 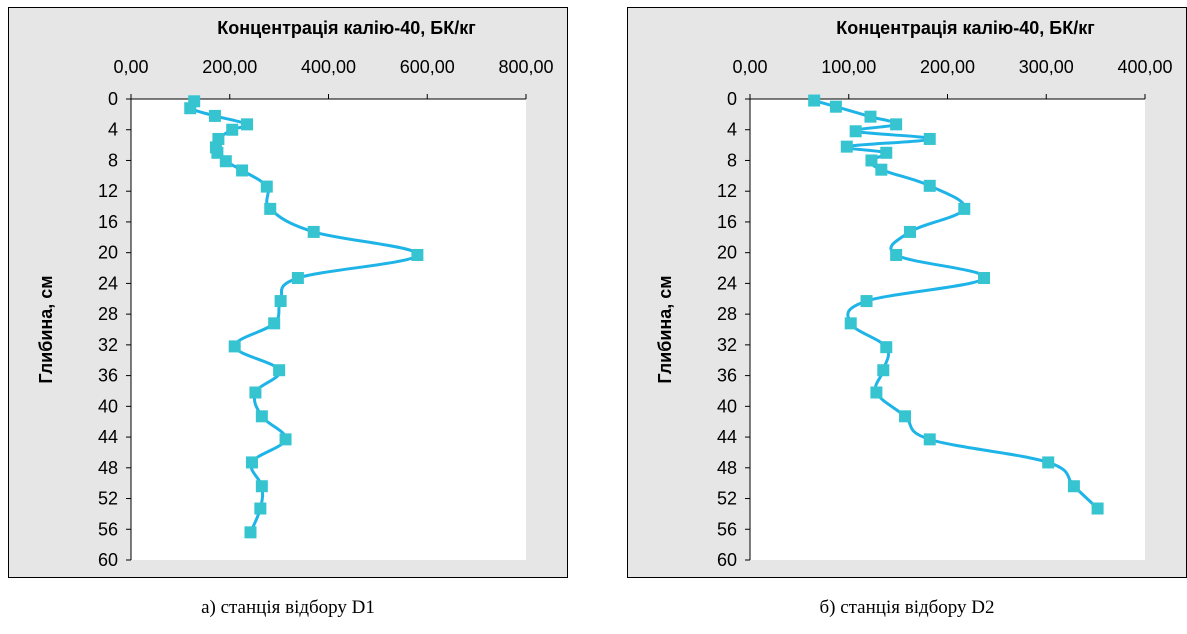 I want to click on x-tick-label: 800,00, so click(x=525, y=67).